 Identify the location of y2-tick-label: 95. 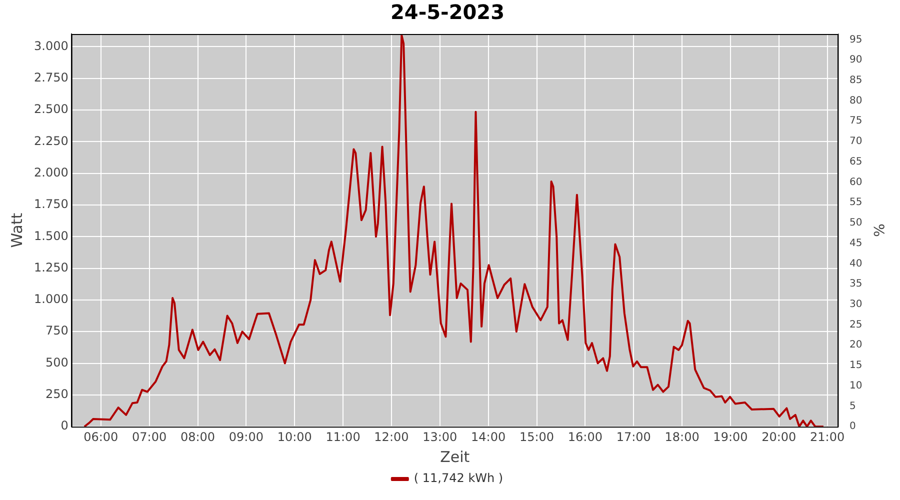
(855, 40).